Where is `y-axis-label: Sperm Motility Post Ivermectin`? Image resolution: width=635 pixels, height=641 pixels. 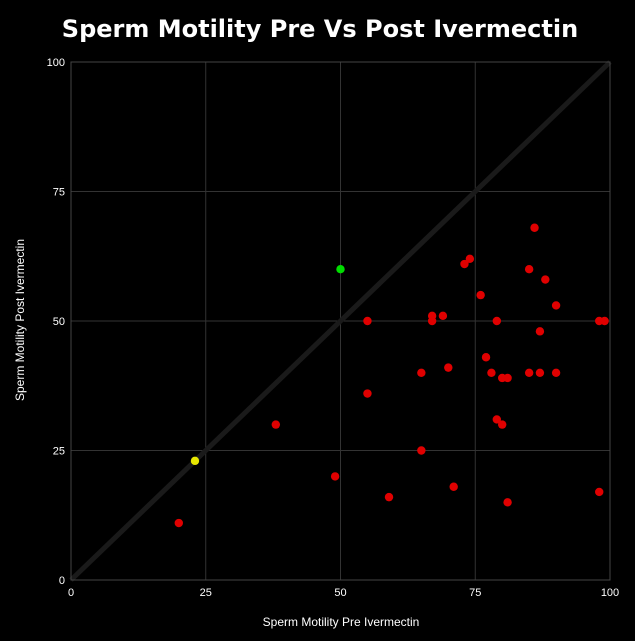 y-axis-label: Sperm Motility Post Ivermectin is located at coordinates (20, 320).